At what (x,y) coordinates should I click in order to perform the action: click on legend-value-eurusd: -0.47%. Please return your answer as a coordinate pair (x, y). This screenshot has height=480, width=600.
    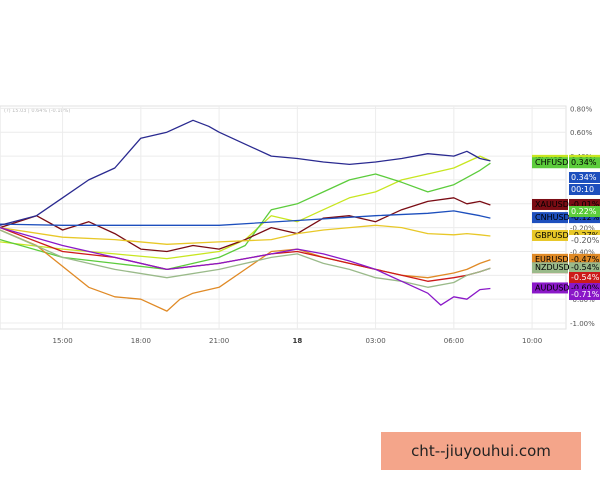
    Looking at the image, I should click on (585, 259).